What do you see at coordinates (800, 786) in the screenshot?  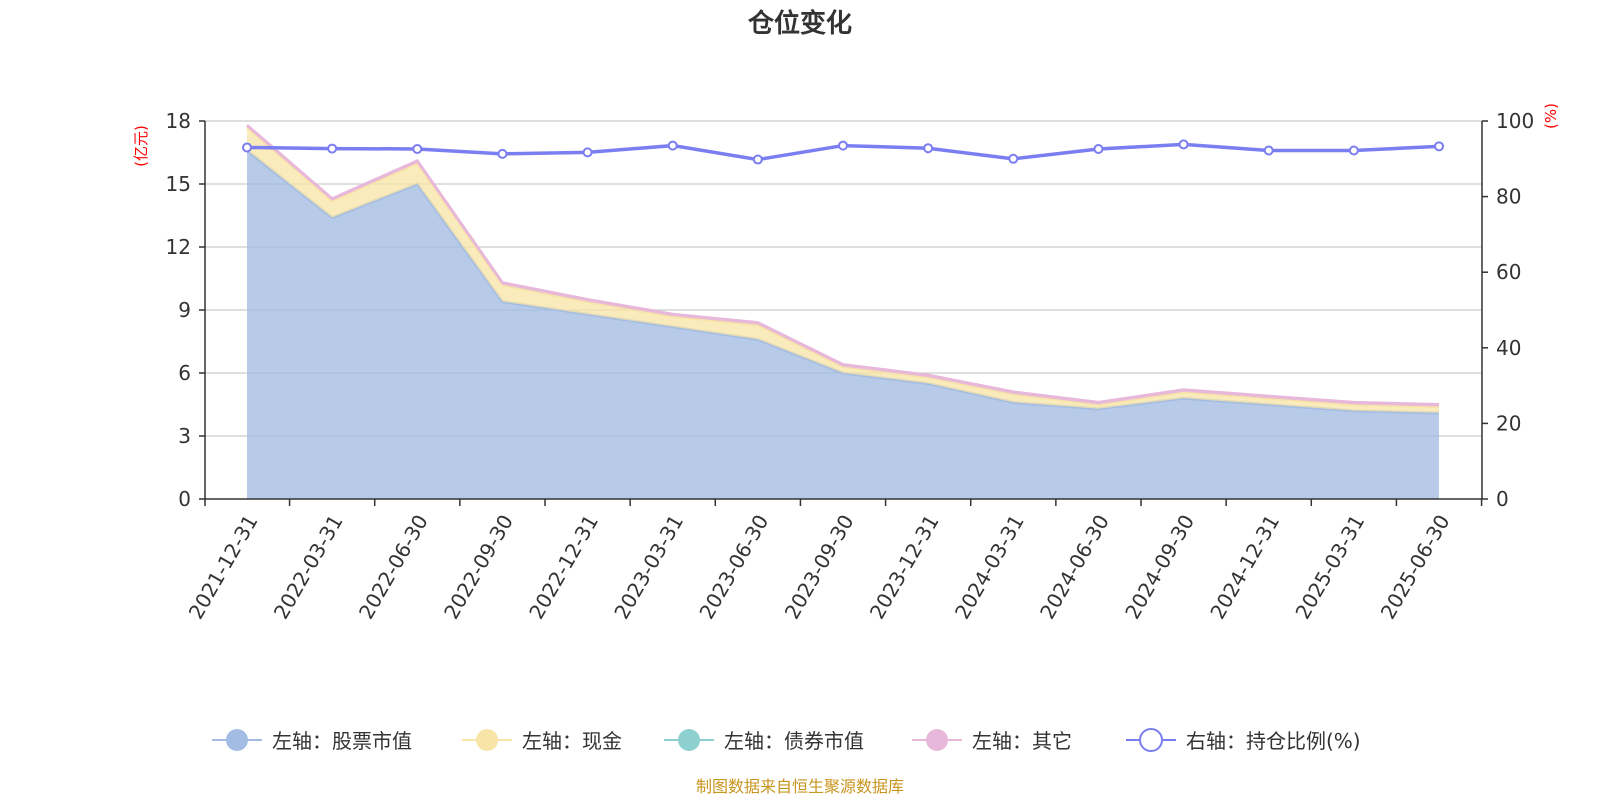 I see `data-source-note: 制图数据来自恒生聚源数据库` at bounding box center [800, 786].